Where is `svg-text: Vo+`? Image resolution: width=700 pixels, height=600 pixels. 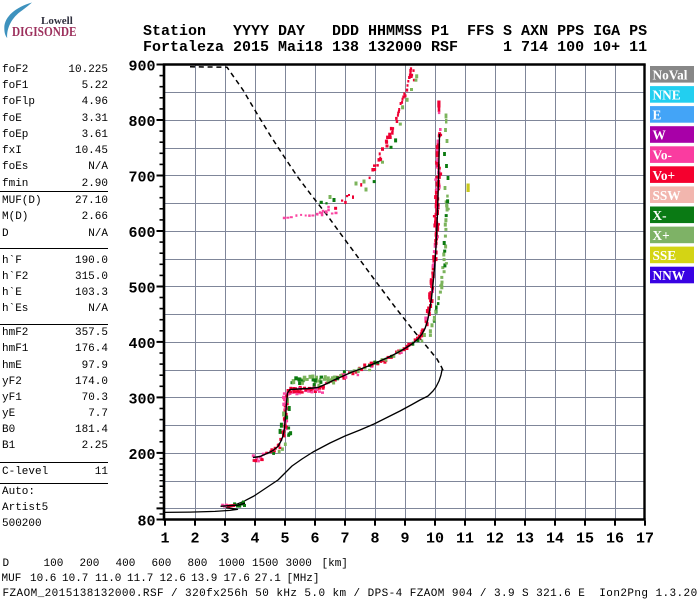
svg-text: Vo+ is located at coordinates (664, 175).